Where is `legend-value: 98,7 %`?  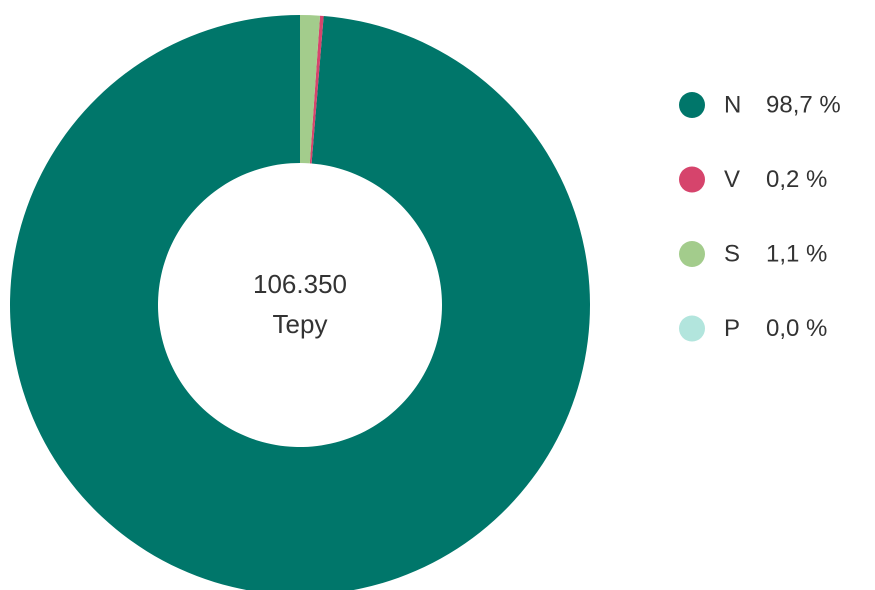
legend-value: 98,7 % is located at coordinates (803, 104).